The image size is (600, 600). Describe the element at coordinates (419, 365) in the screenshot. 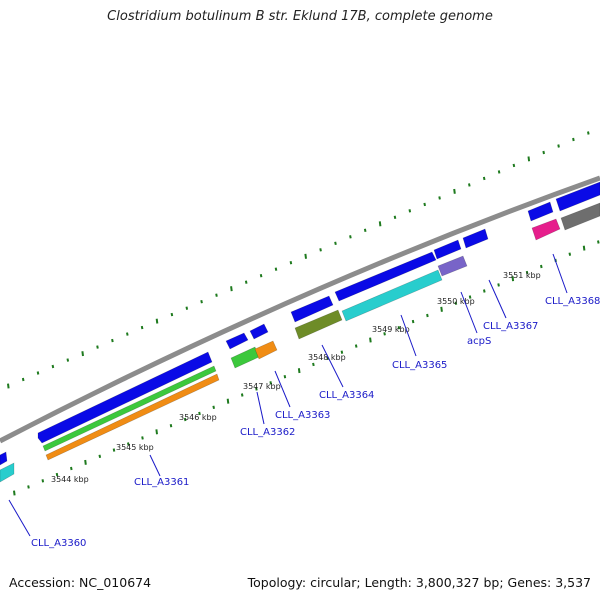

I see `gene-label-cll-a3365: CLL_A3365` at that location.